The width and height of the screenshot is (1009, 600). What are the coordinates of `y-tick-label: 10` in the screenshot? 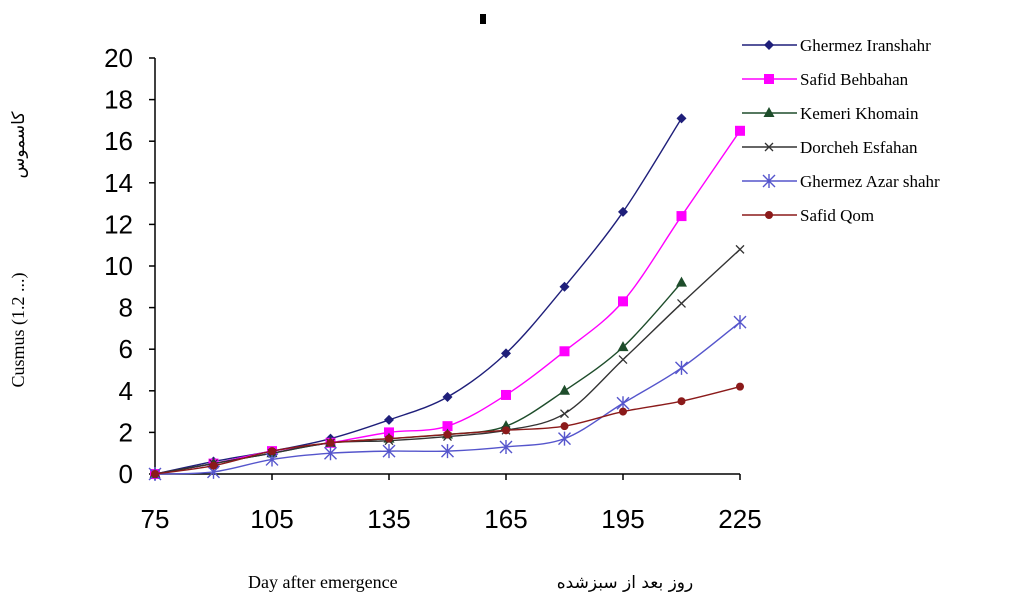 It's located at (118, 266).